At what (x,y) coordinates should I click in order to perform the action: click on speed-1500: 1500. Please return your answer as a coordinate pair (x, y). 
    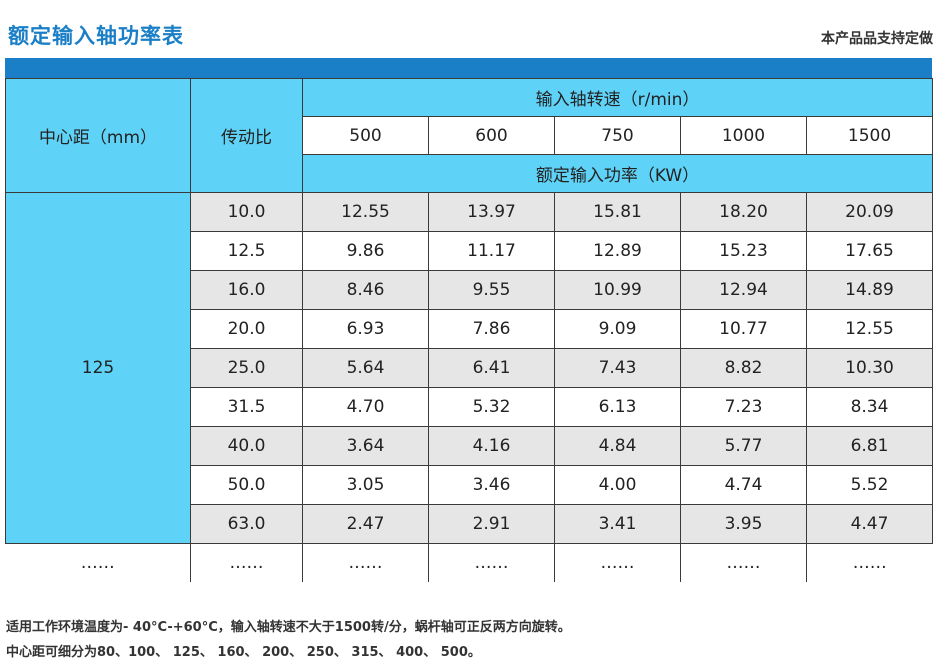
    Looking at the image, I should click on (869, 135).